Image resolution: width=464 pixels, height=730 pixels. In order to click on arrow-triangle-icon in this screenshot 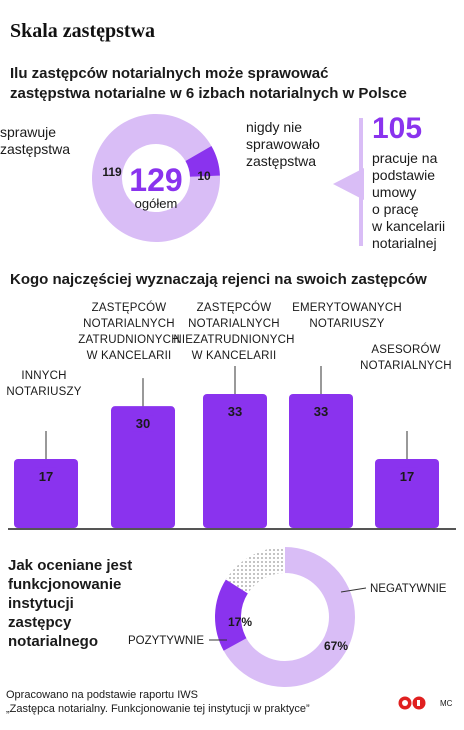, I will do `click(348, 184)`.